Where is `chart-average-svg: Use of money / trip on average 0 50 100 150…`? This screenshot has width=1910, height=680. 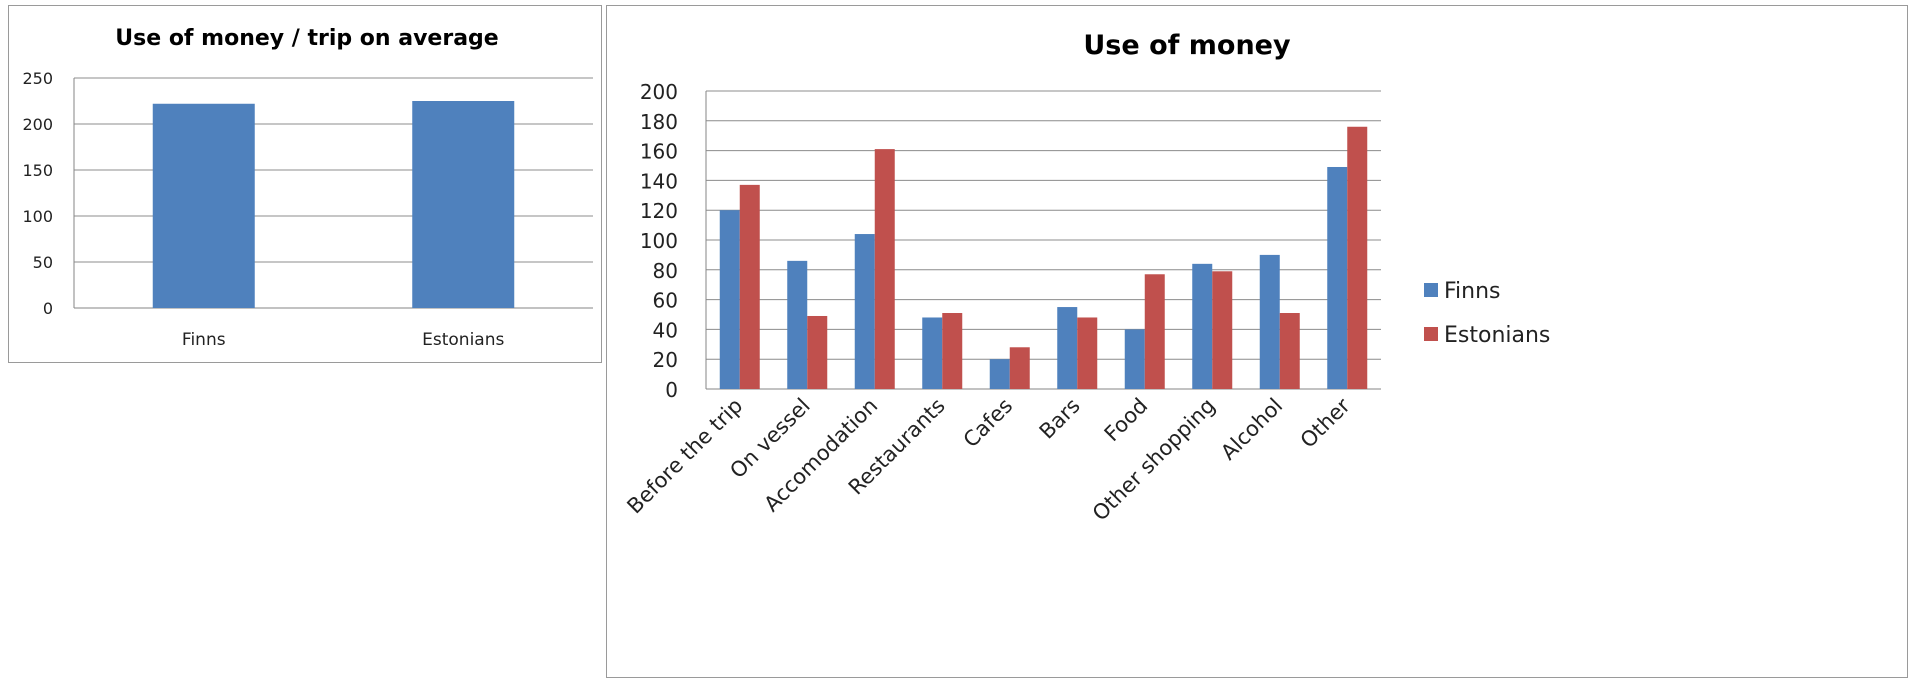
chart-average-svg: Use of money / trip on average 0 50 100 150… is located at coordinates (307, 188).